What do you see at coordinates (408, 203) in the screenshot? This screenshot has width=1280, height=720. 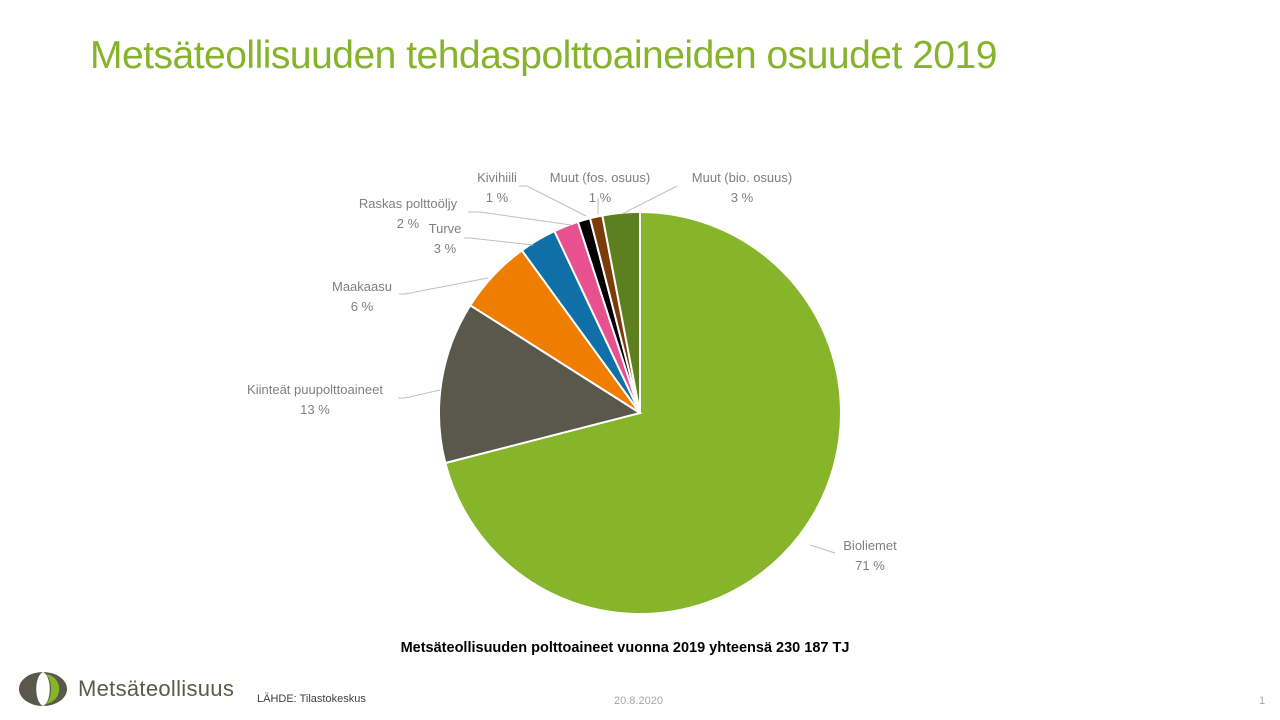 I see `slice-label-name-raskas-polttooljy: Raskas polttoöljy` at bounding box center [408, 203].